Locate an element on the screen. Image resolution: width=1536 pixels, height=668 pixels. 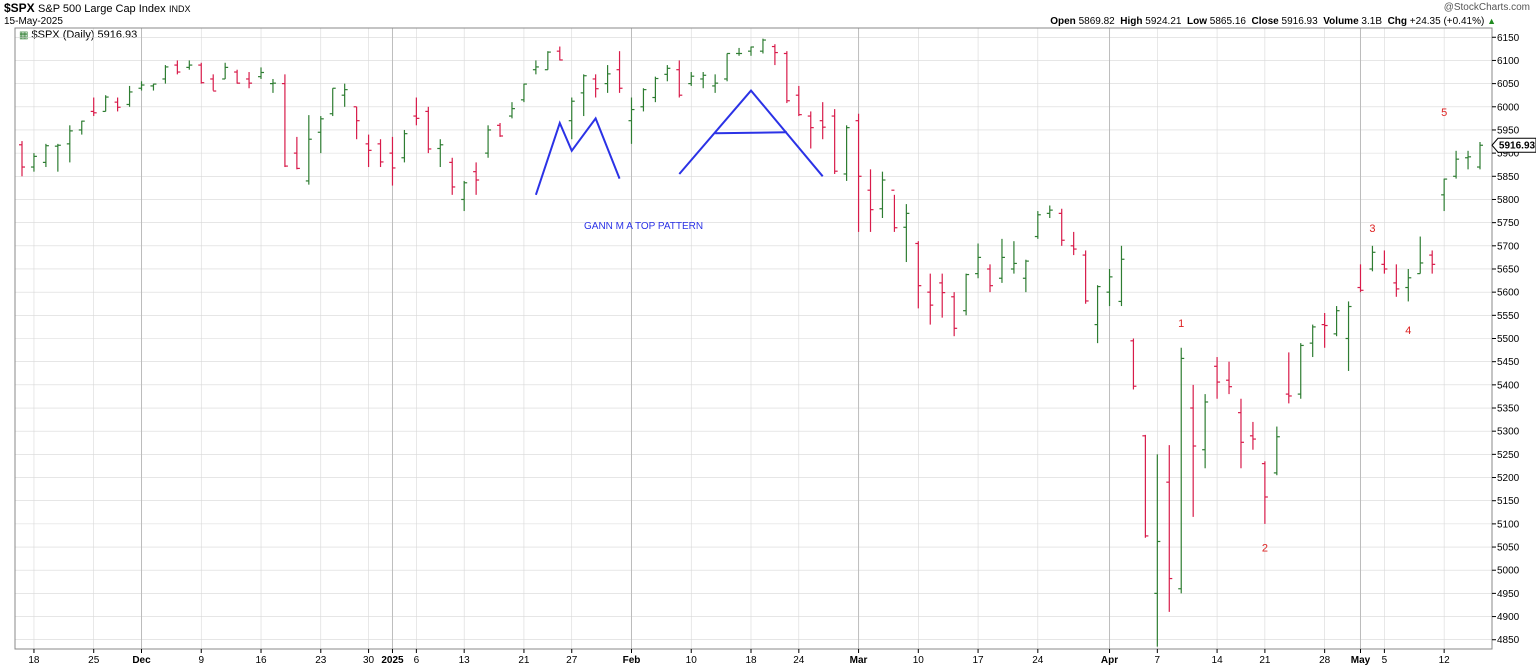
x-tick-label: 24 is located at coordinates (799, 660).